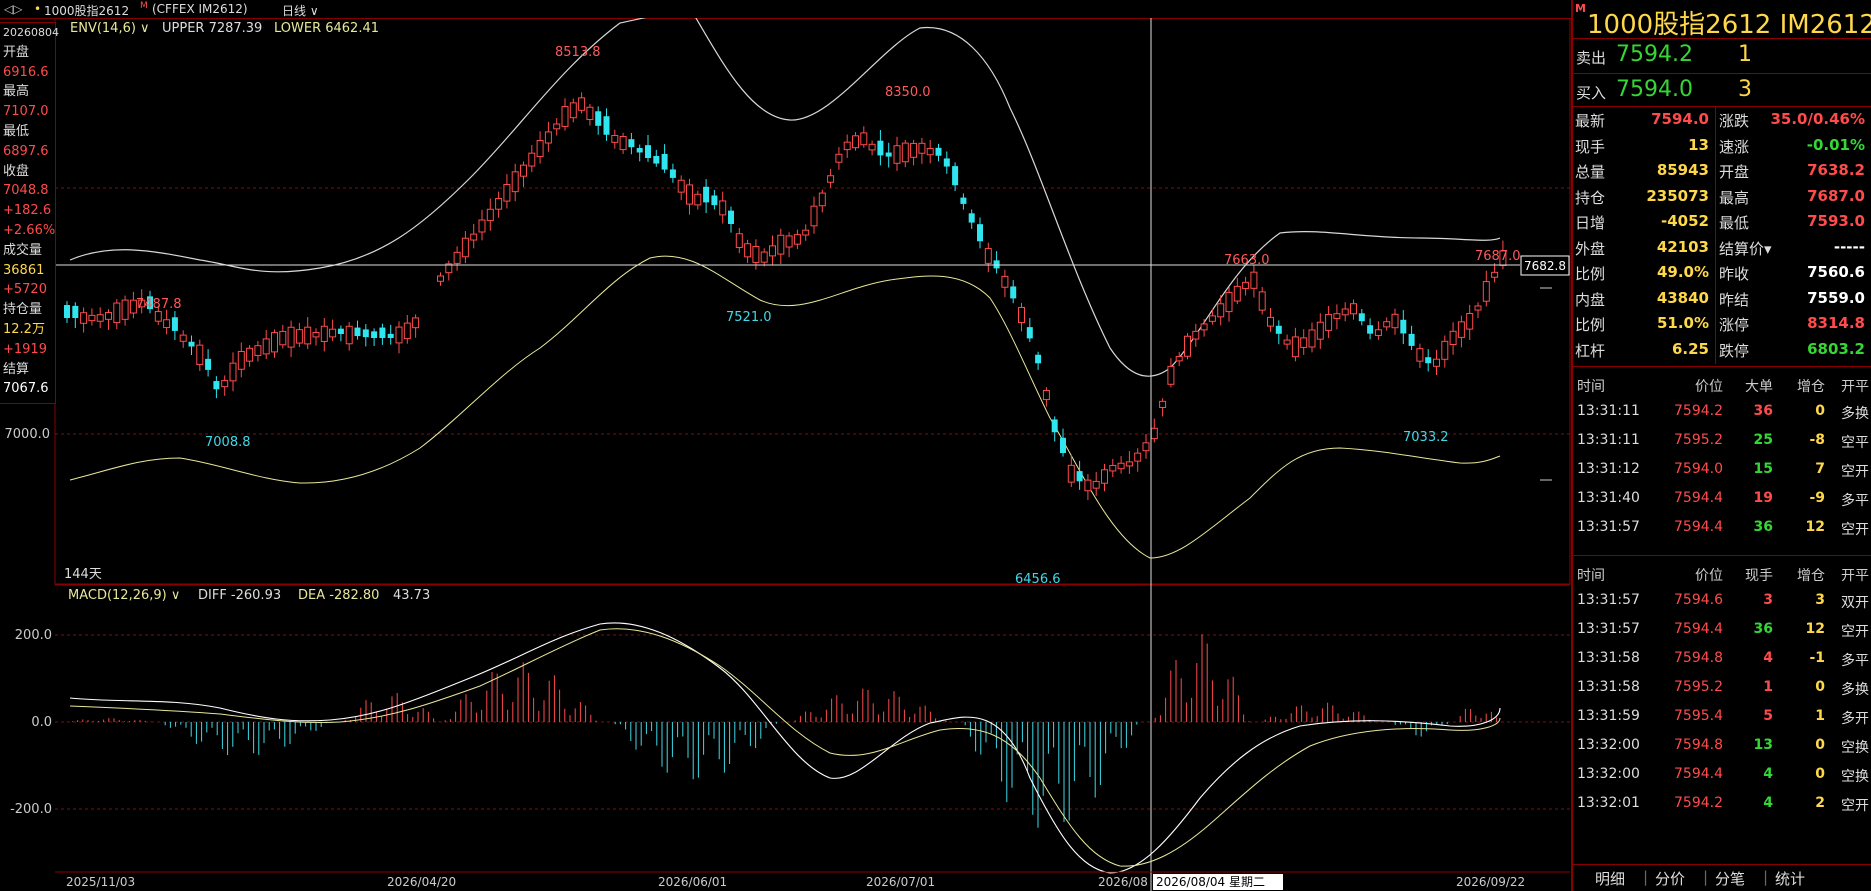 The height and width of the screenshot is (891, 1871). I want to click on sell-qty: 1, so click(1745, 54).